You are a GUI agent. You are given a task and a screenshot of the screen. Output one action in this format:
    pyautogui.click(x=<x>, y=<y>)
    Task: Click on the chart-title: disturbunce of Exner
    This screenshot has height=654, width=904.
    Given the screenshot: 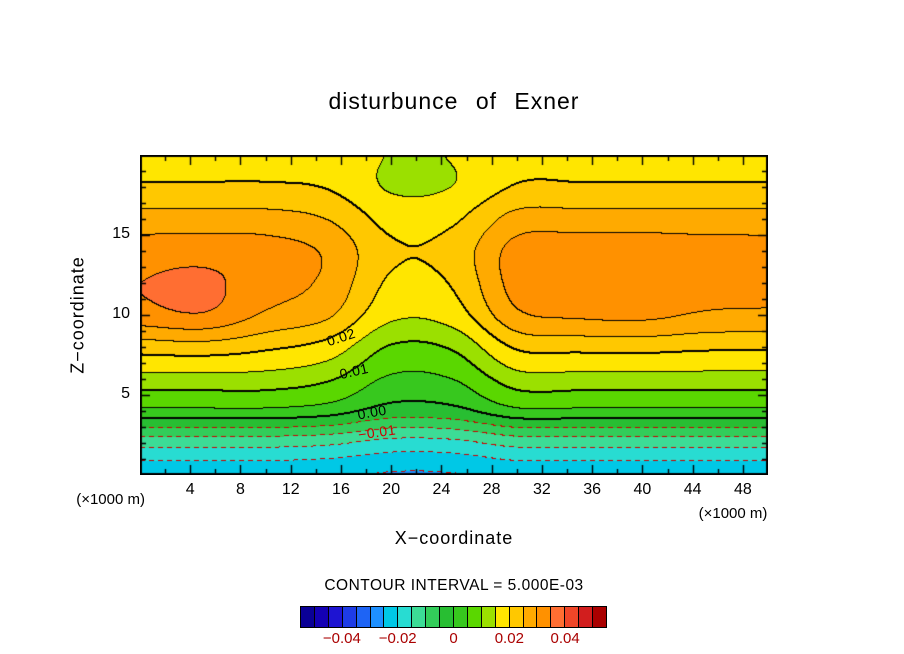 What is the action you would take?
    pyautogui.click(x=454, y=101)
    